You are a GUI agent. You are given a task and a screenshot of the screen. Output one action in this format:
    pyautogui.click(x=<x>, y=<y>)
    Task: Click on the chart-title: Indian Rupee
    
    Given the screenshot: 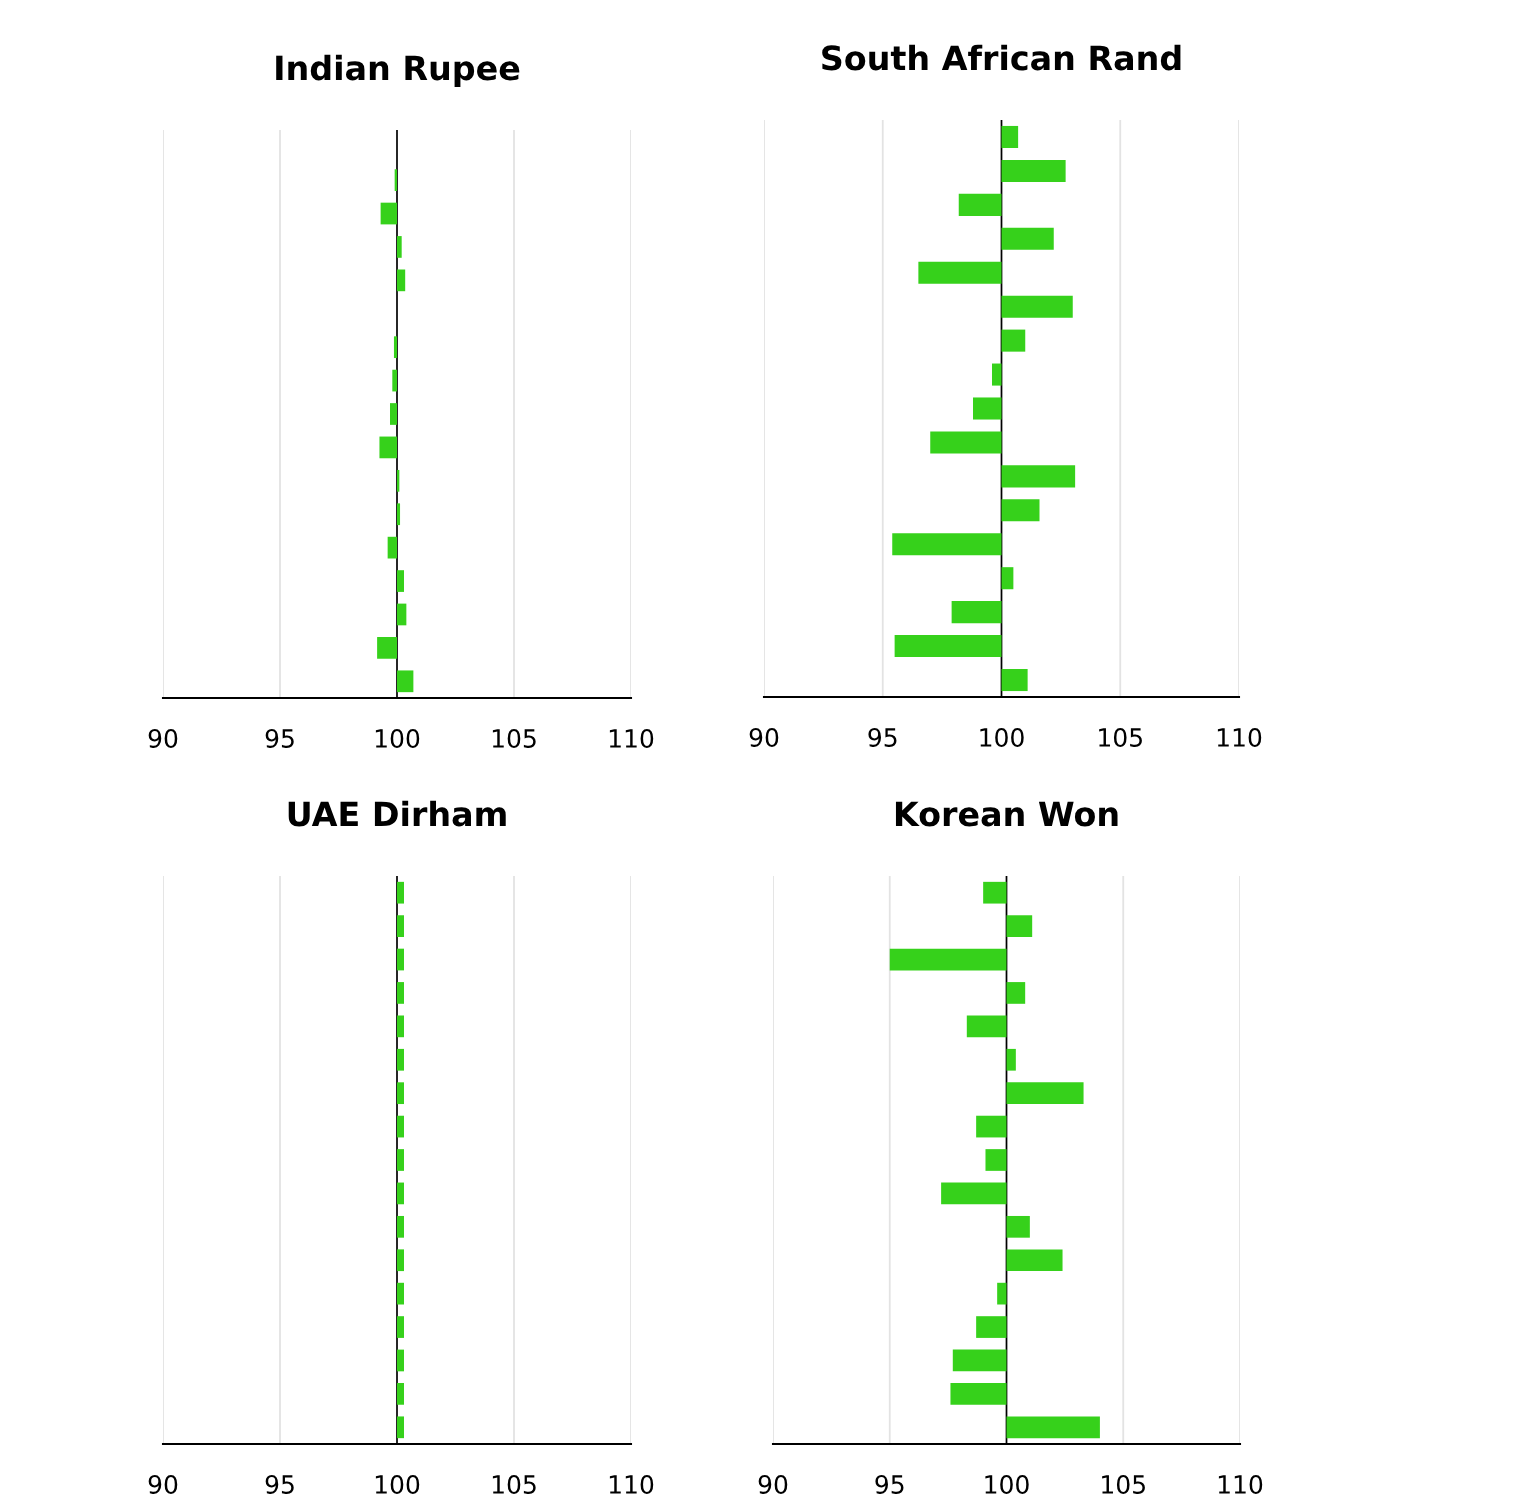 What is the action you would take?
    pyautogui.click(x=398, y=70)
    